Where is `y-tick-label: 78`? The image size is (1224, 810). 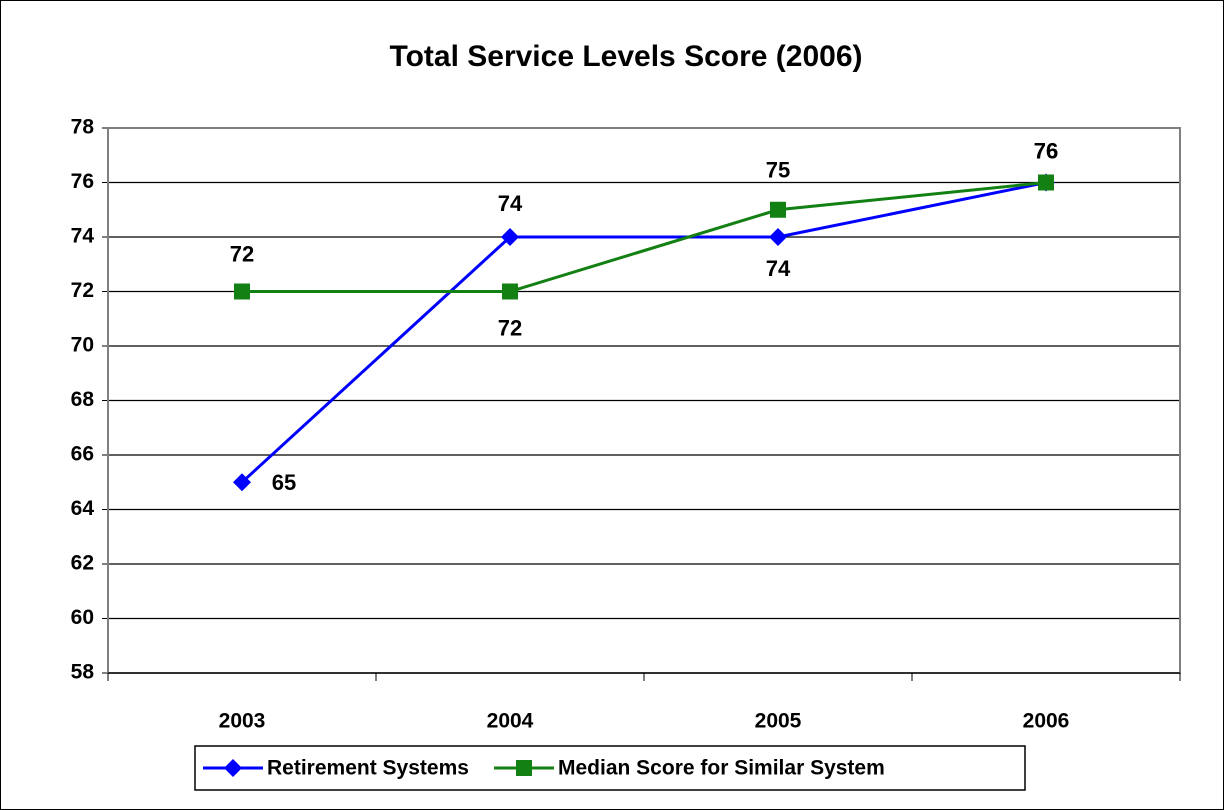
y-tick-label: 78 is located at coordinates (83, 127).